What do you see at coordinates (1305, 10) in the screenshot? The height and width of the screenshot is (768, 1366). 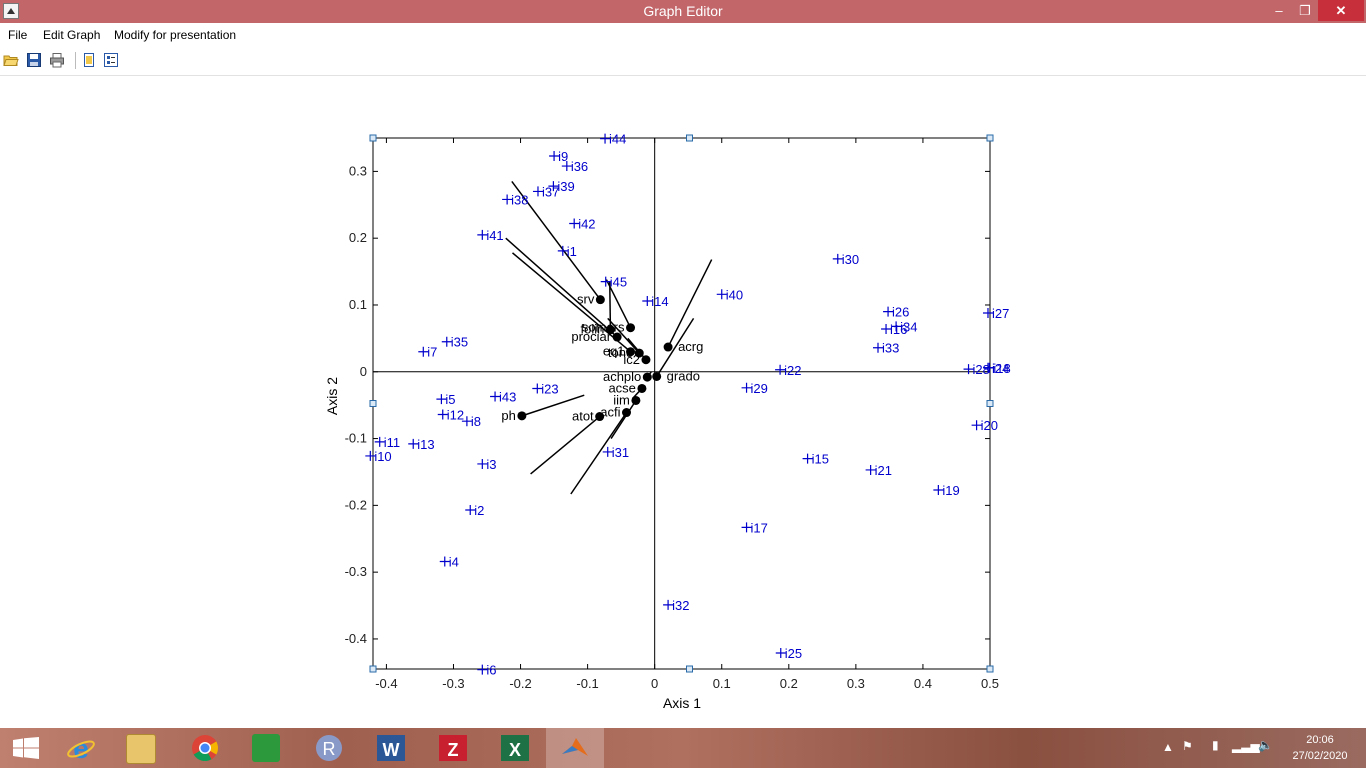 I see `maximize-button: ❐` at bounding box center [1305, 10].